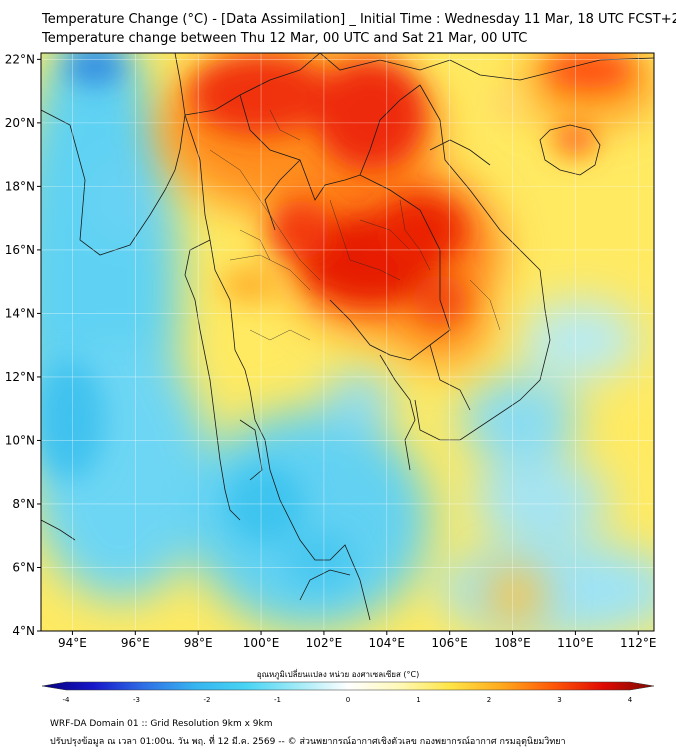 Image resolution: width=676 pixels, height=756 pixels. Describe the element at coordinates (20, 440) in the screenshot. I see `lat-tick-label: 10°N` at that location.